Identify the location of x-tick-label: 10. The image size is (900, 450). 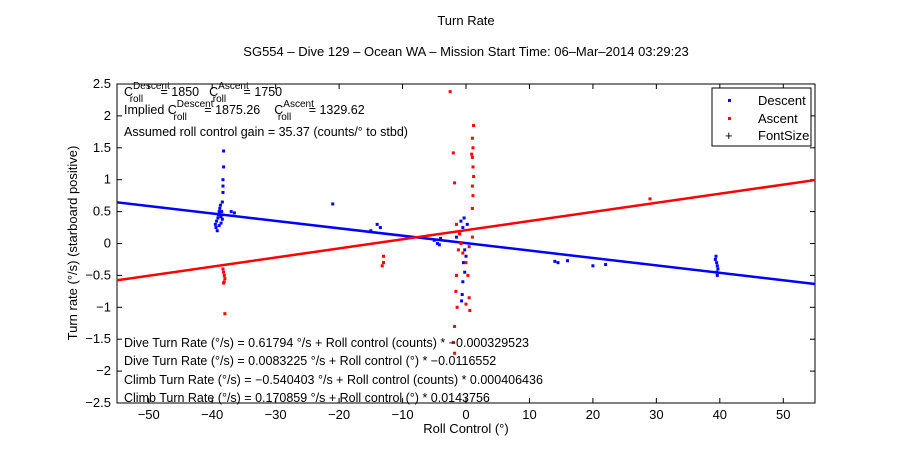
(529, 414).